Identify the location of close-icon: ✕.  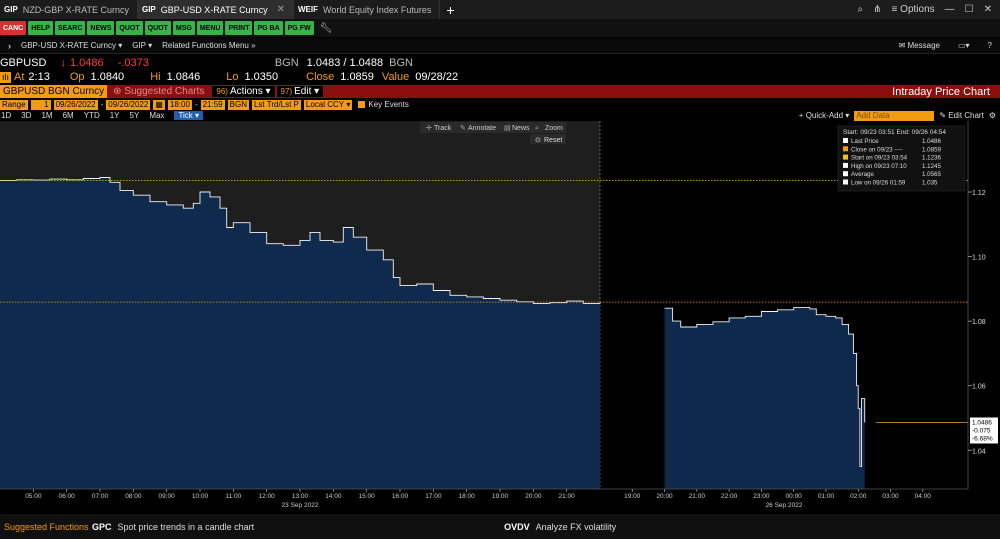
(280, 9).